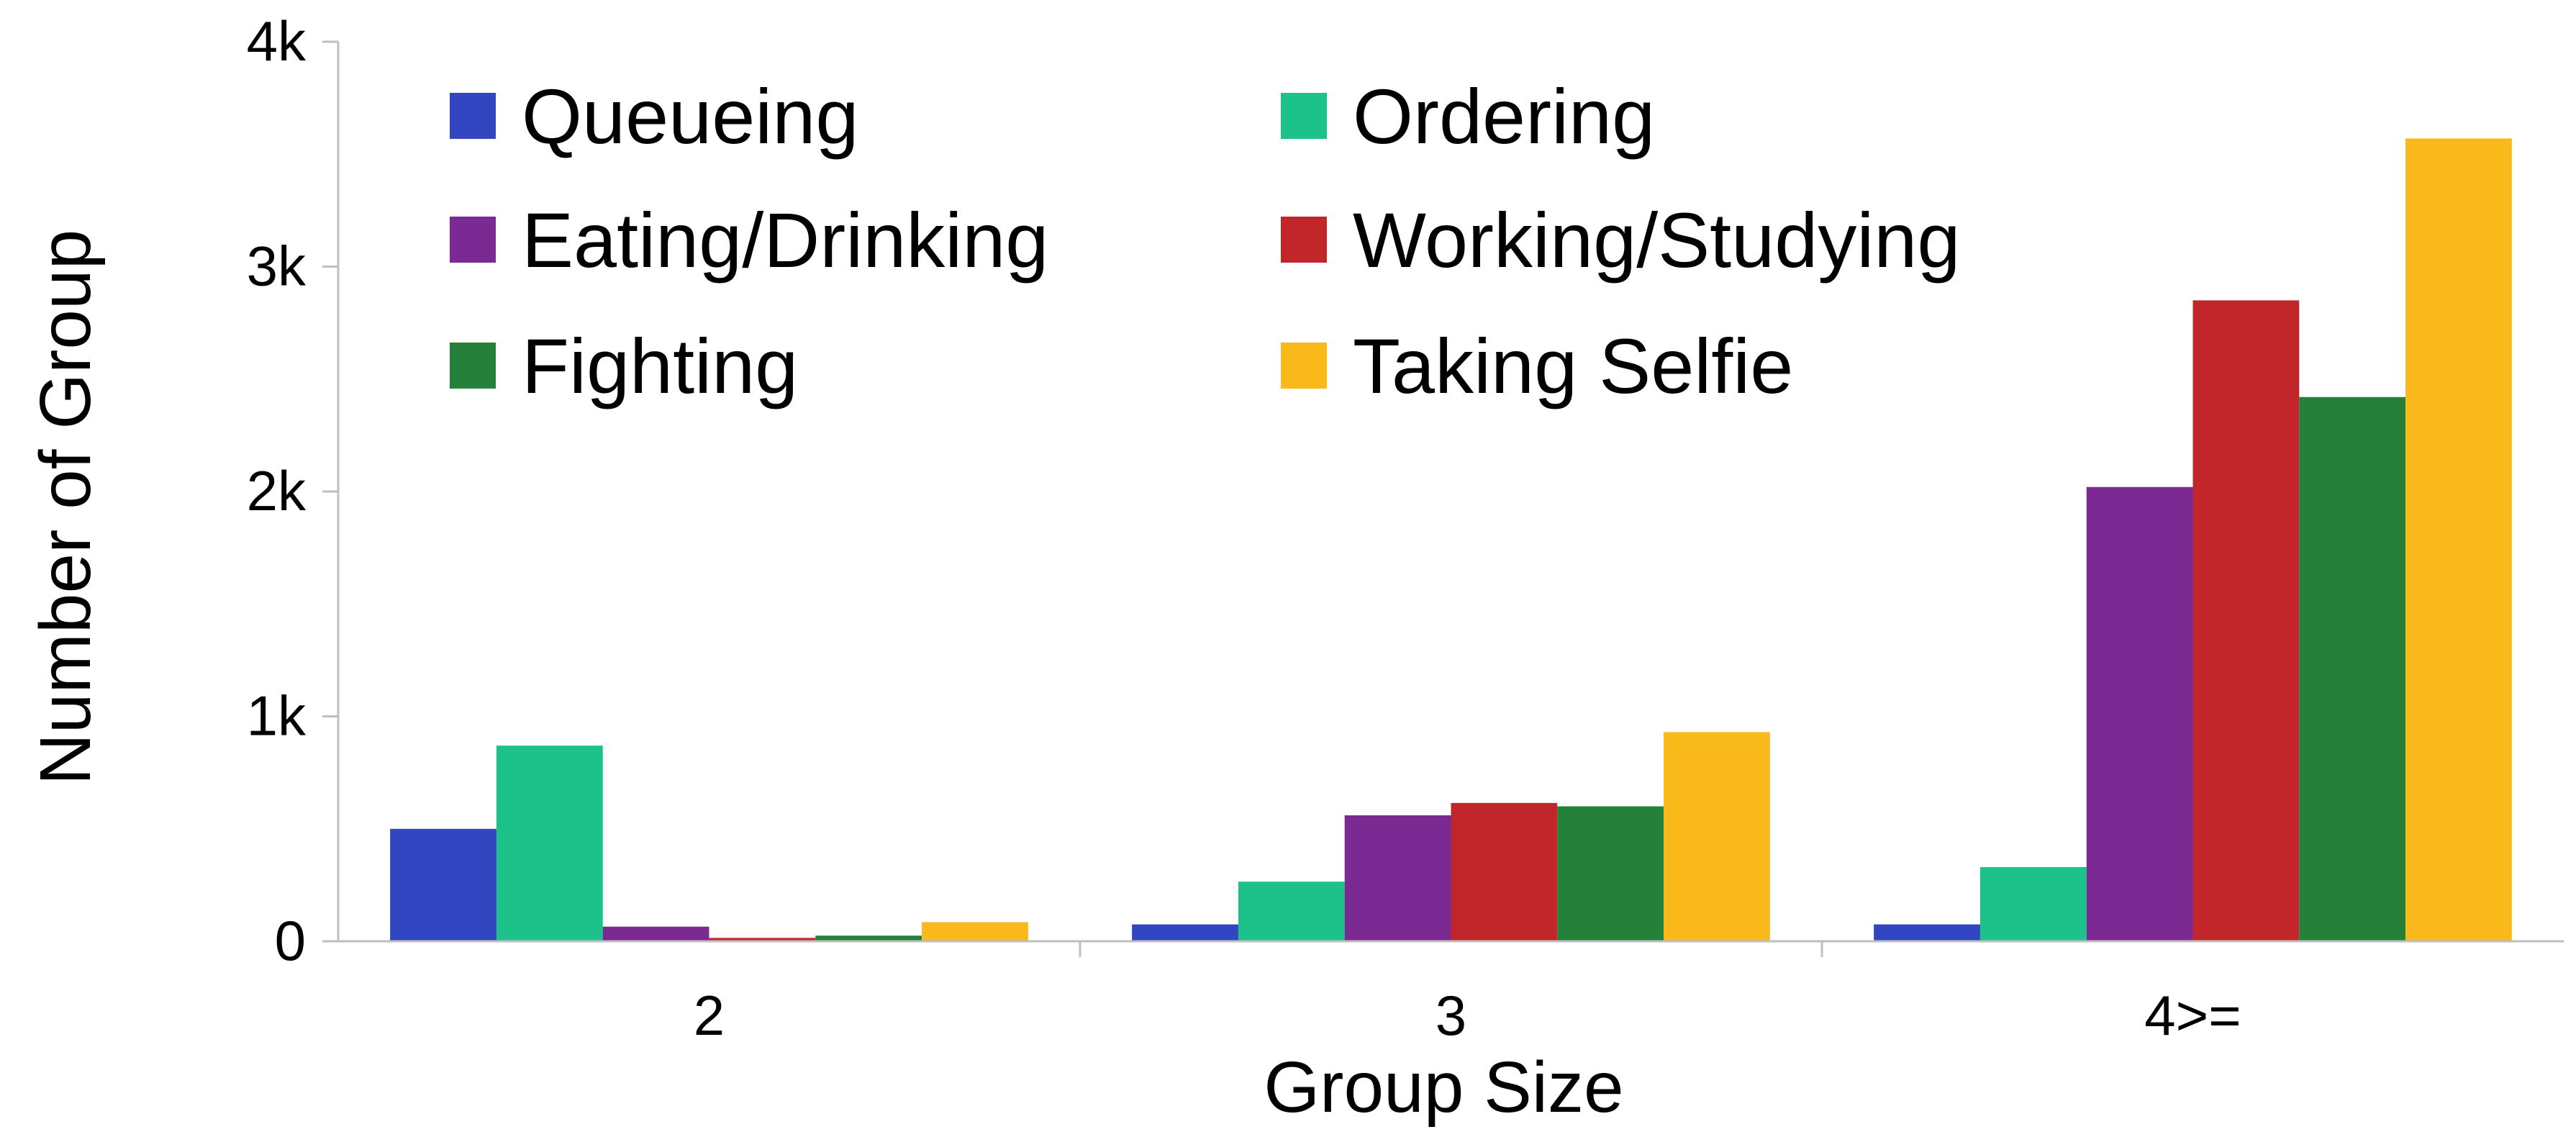 This screenshot has width=2576, height=1137. I want to click on legend-label: Working/Studying, so click(1657, 240).